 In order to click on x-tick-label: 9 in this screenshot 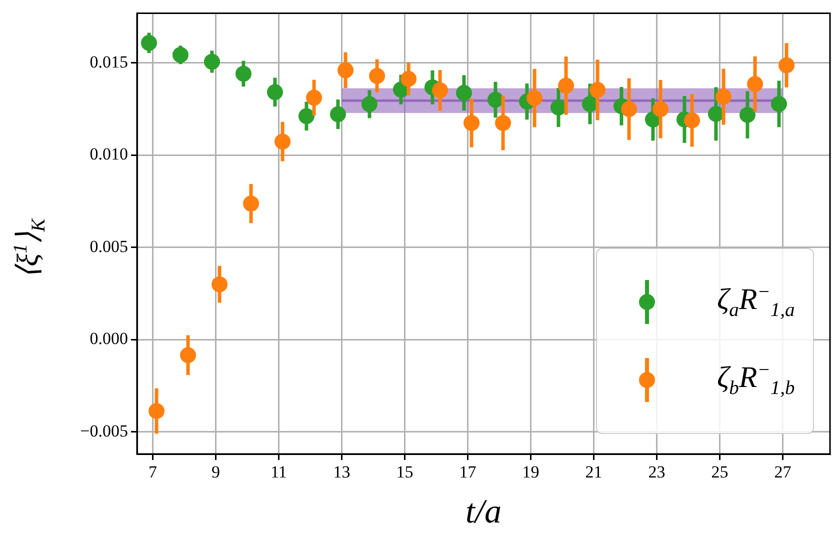, I will do `click(216, 472)`.